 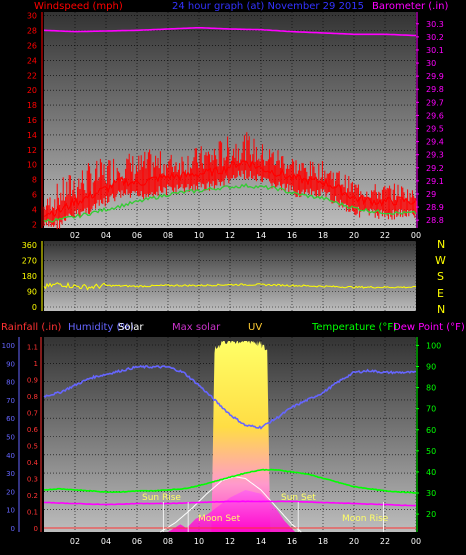 What do you see at coordinates (131, 327) in the screenshot?
I see `solar-legend: Solar` at bounding box center [131, 327].